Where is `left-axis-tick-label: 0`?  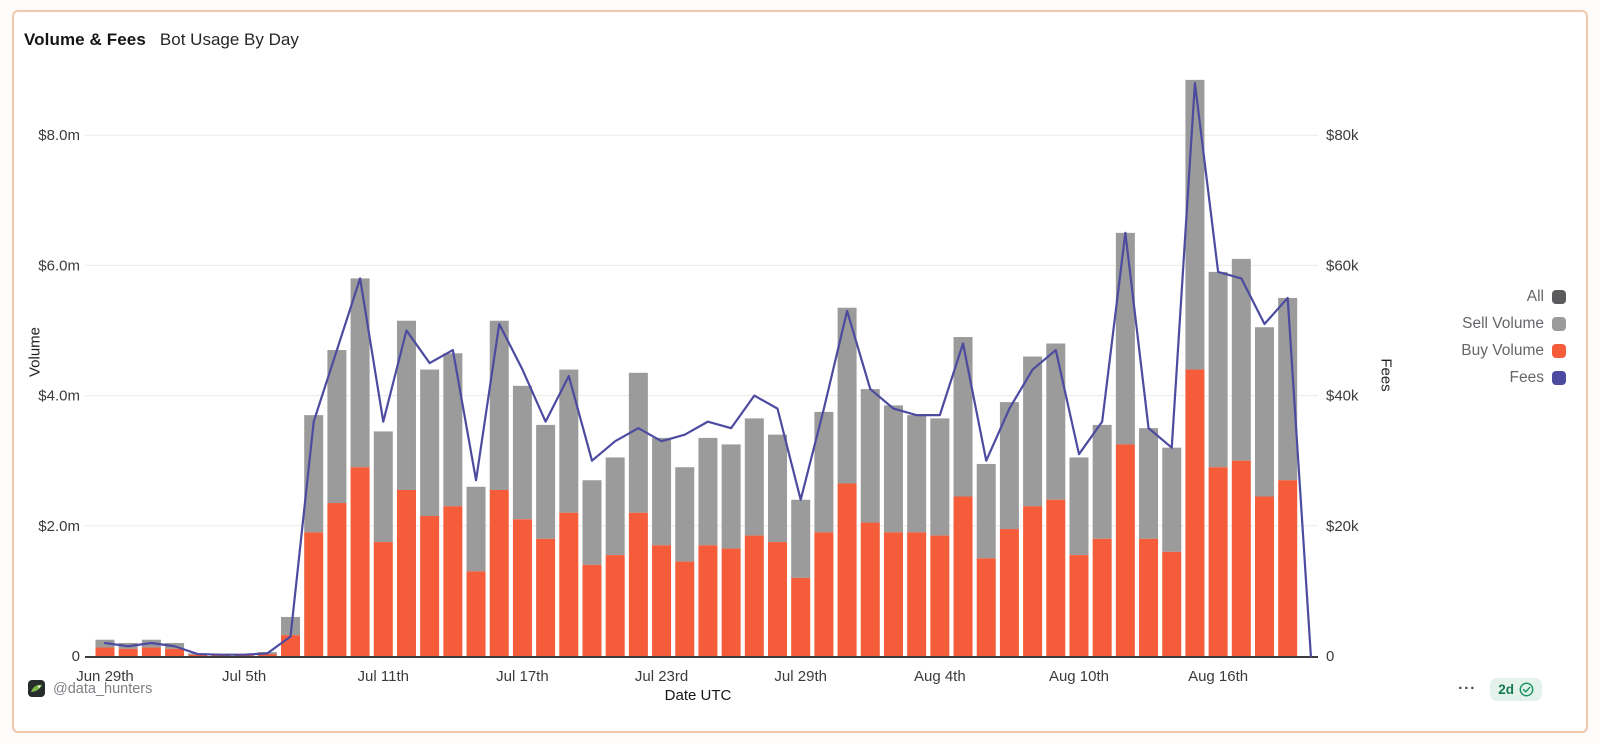 left-axis-tick-label: 0 is located at coordinates (76, 656).